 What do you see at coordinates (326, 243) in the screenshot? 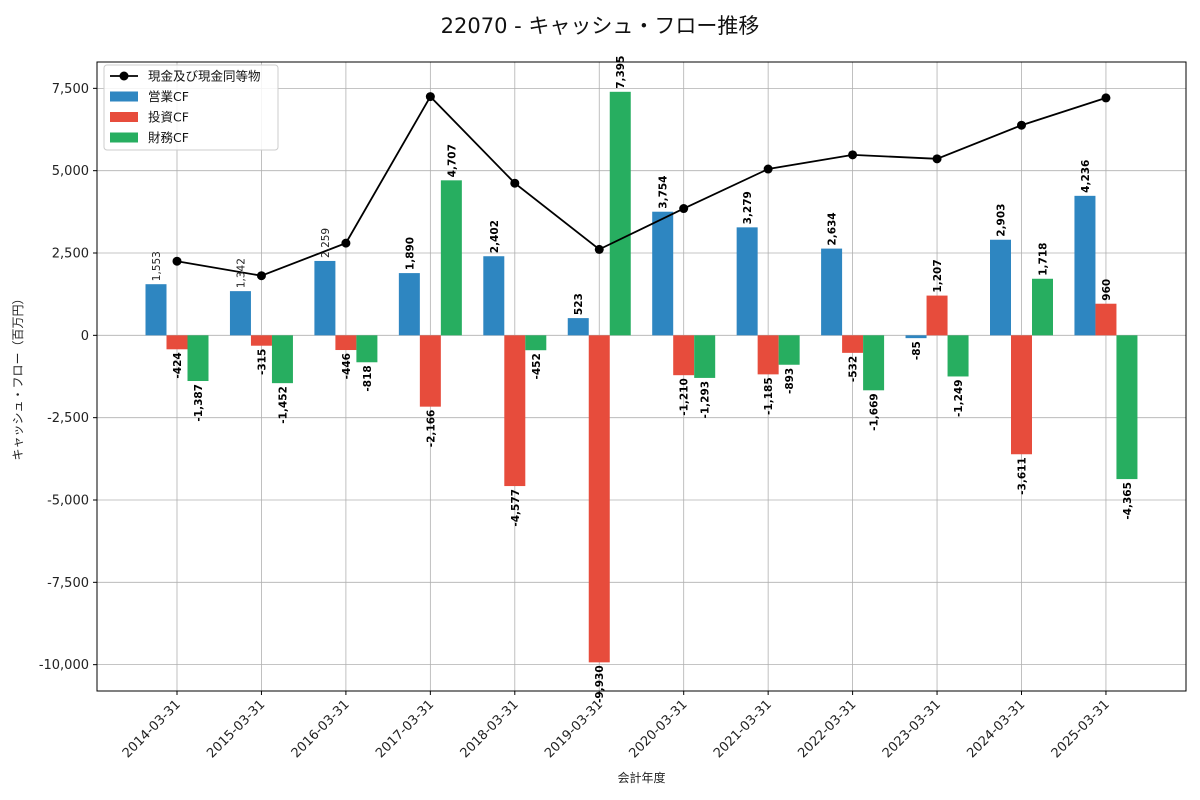
I see `bar-value-label: 2,259` at bounding box center [326, 243].